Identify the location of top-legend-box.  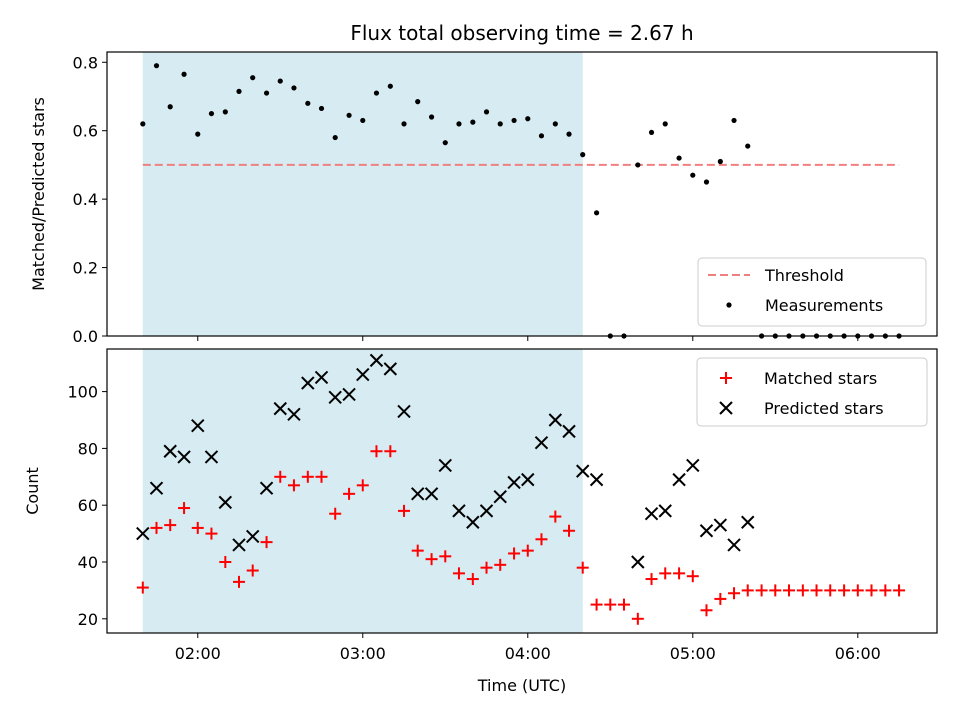
(812, 292).